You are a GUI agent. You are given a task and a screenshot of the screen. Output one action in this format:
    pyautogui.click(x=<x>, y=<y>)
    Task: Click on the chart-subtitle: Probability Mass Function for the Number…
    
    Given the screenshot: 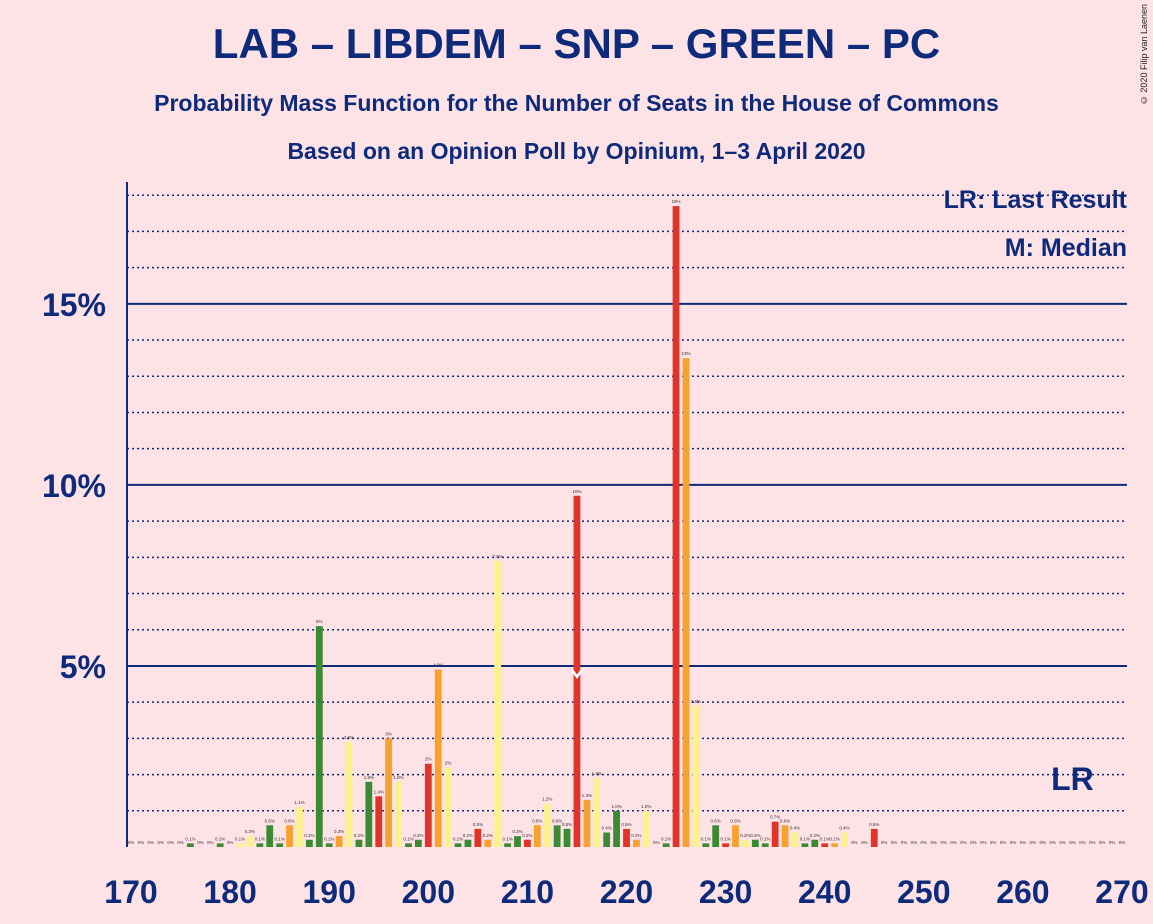 What is the action you would take?
    pyautogui.click(x=576, y=103)
    